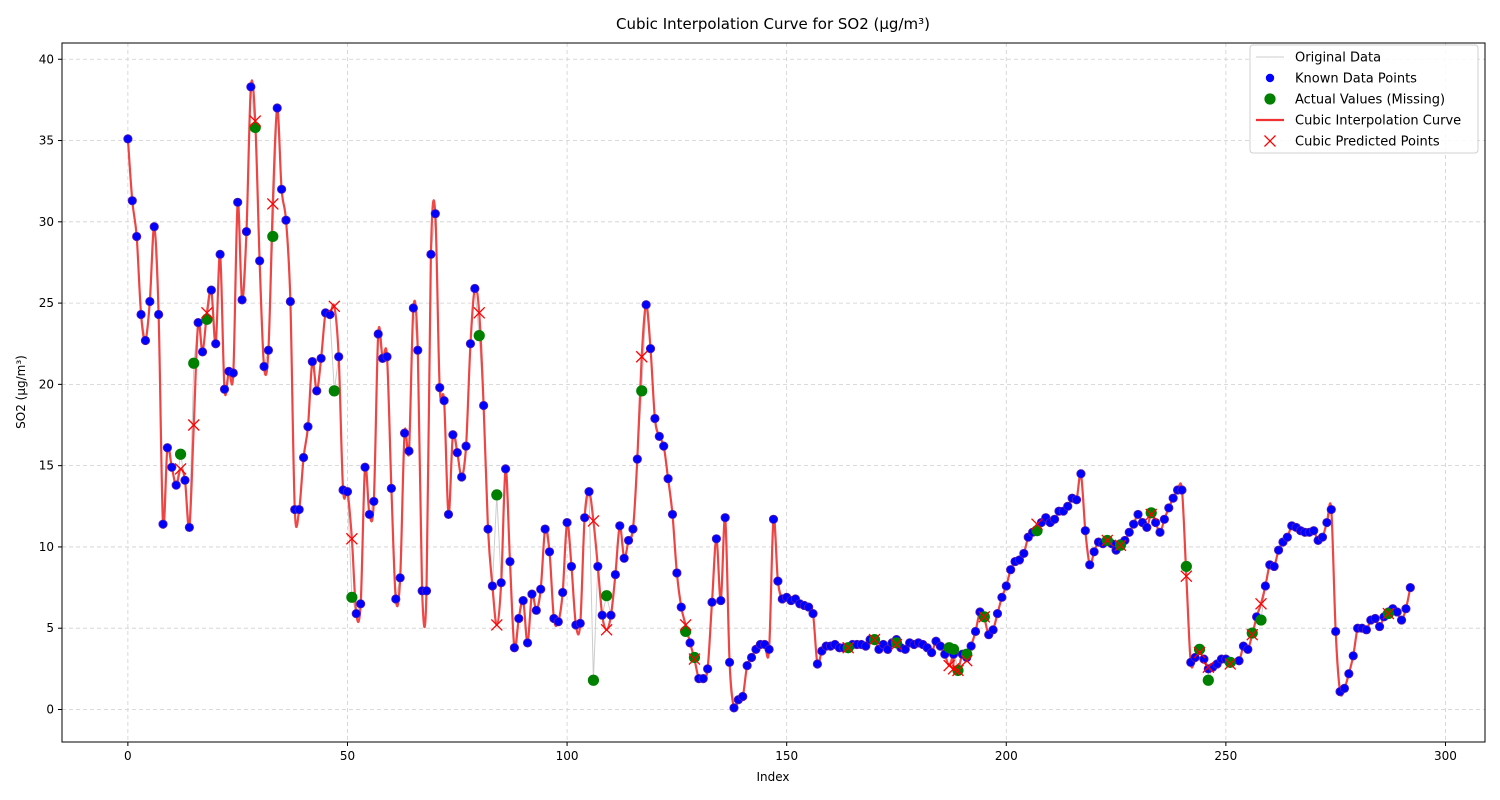  I want to click on legend-swatch, so click(1270, 78).